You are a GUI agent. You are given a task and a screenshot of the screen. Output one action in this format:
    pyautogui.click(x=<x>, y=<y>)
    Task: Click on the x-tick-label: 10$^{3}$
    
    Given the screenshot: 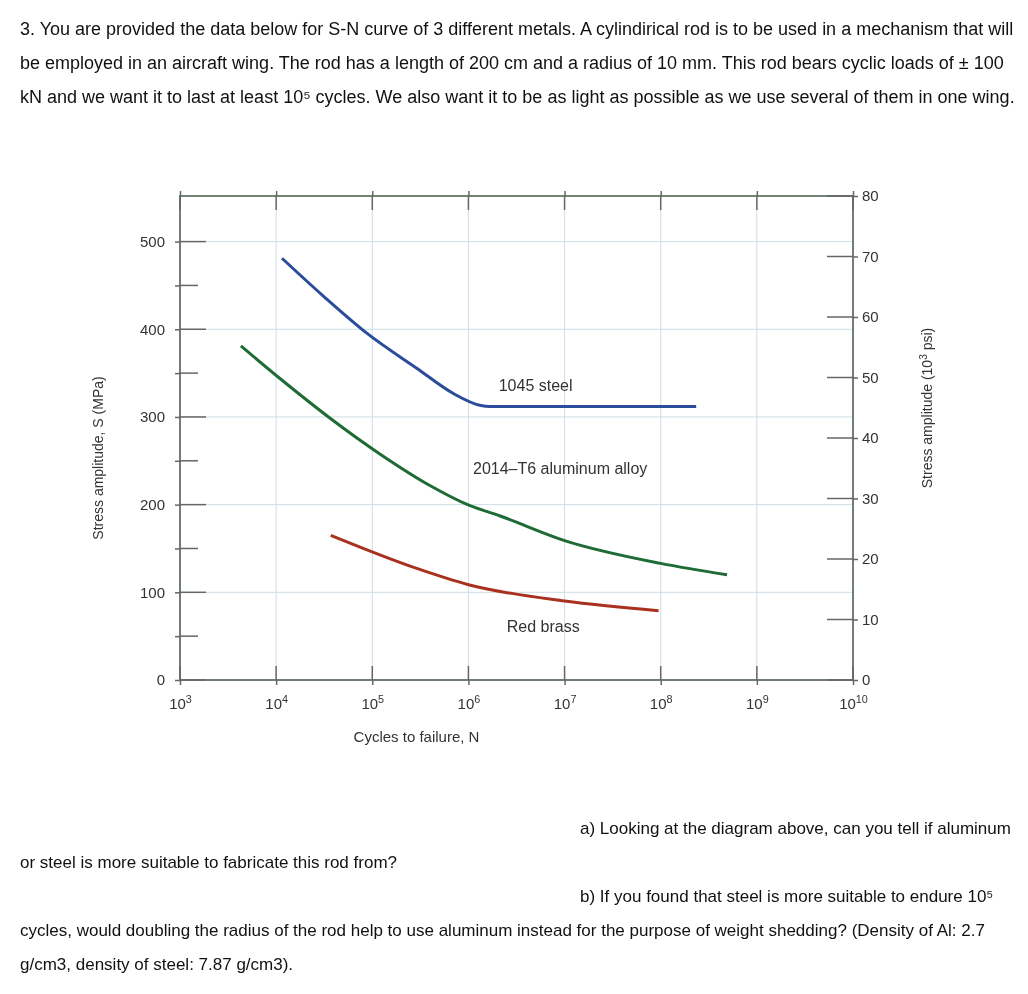 What is the action you would take?
    pyautogui.click(x=180, y=702)
    